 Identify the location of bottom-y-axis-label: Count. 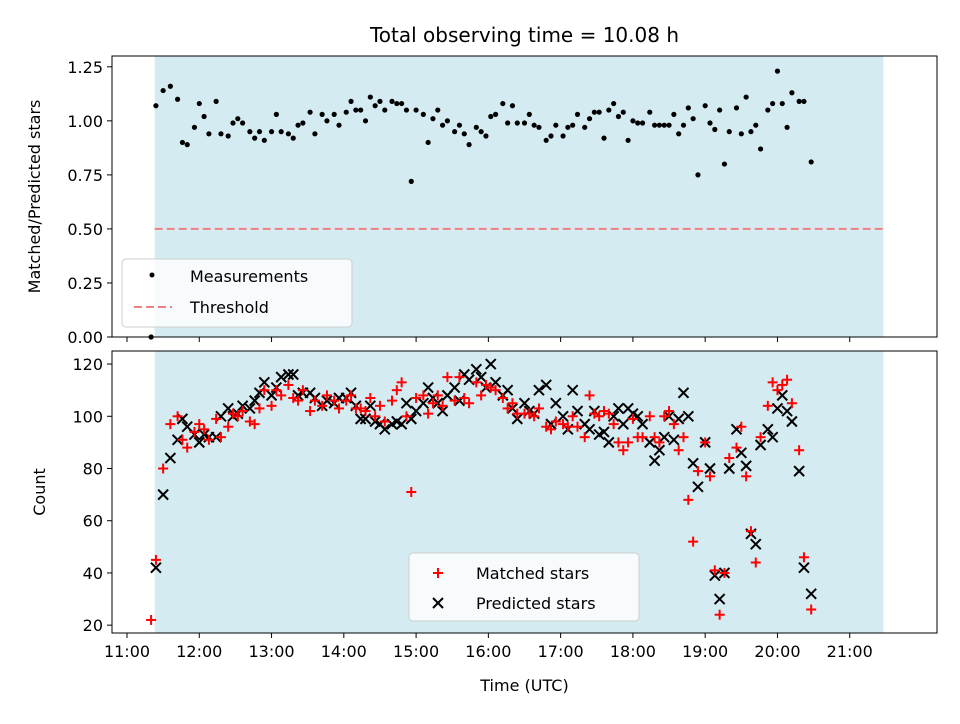
(39, 492).